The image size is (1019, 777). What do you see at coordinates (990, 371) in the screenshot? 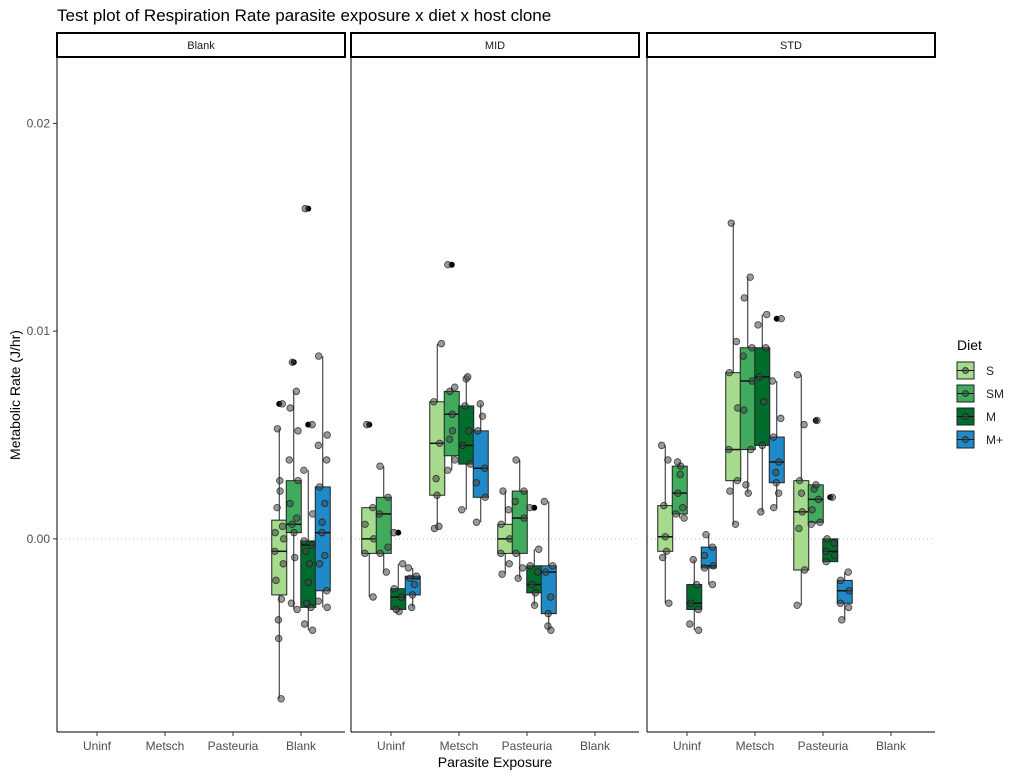
I see `legend-label: S` at bounding box center [990, 371].